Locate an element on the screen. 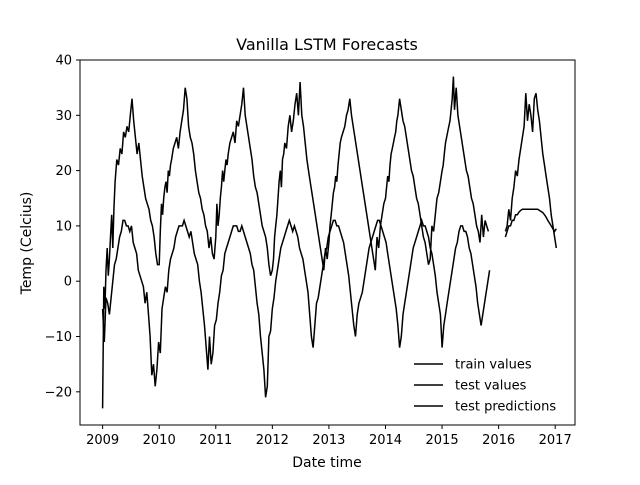 The height and width of the screenshot is (485, 640). y-tick-label: −20 is located at coordinates (58, 392).